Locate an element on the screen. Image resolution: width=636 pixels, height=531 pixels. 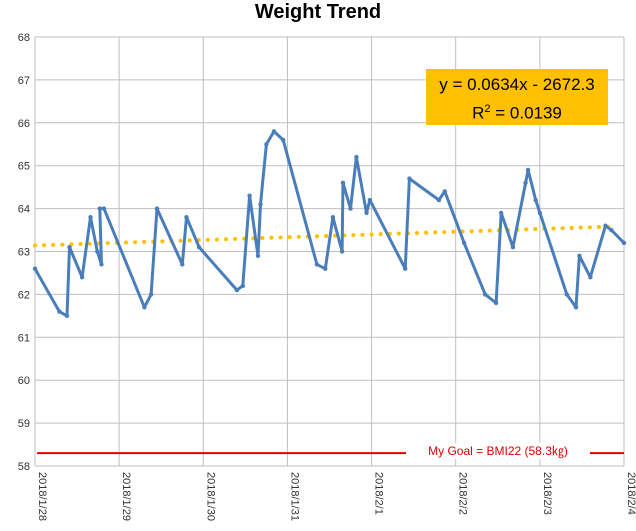
y-tick-label: 59 is located at coordinates (24, 424).